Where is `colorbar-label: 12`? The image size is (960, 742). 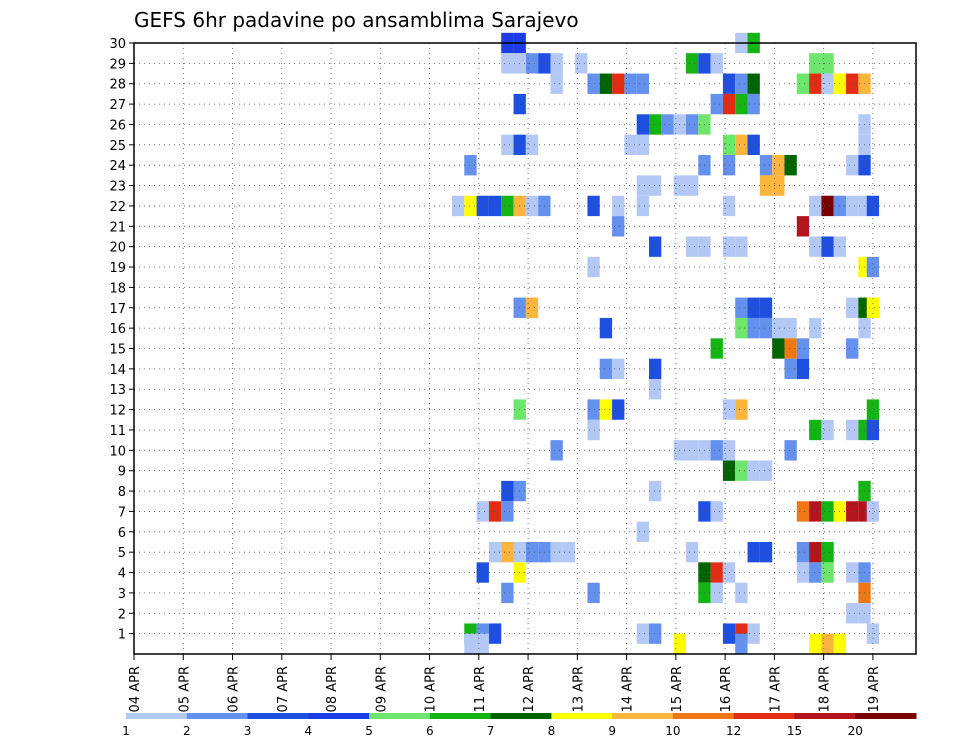 colorbar-label: 12 is located at coordinates (733, 731).